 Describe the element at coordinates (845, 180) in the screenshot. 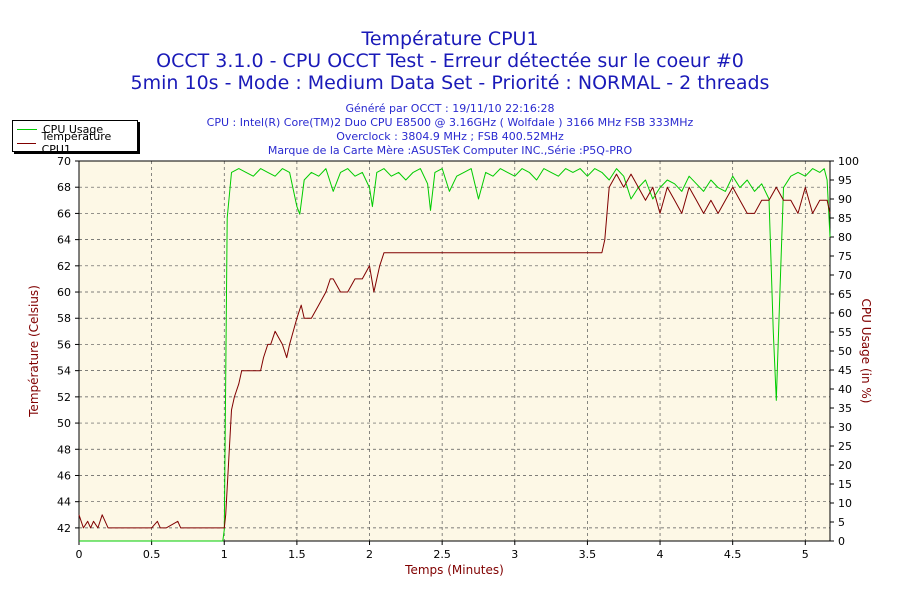

I see `y2-tick-label: 95` at that location.